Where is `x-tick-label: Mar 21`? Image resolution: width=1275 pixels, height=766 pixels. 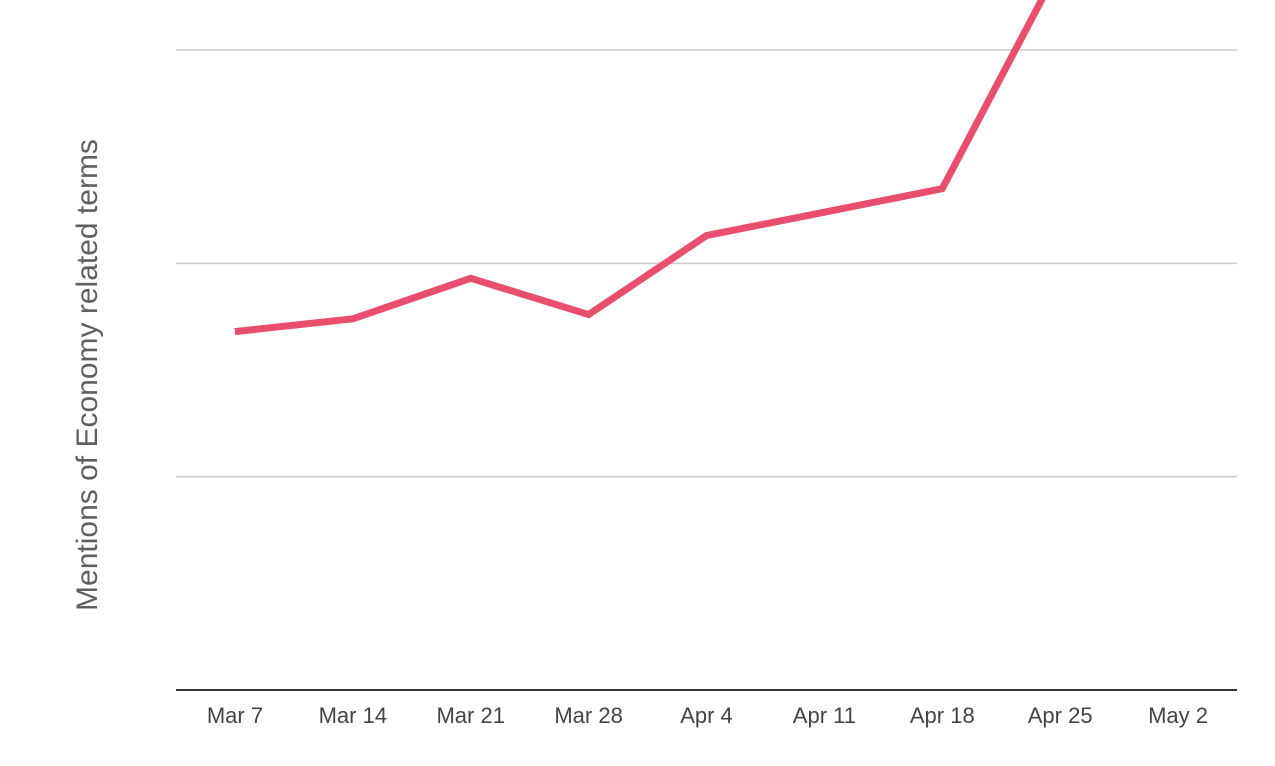
x-tick-label: Mar 21 is located at coordinates (470, 715).